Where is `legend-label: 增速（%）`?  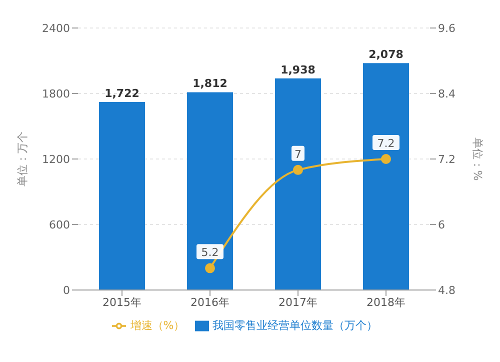
legend-label: 增速（%） is located at coordinates (157, 325).